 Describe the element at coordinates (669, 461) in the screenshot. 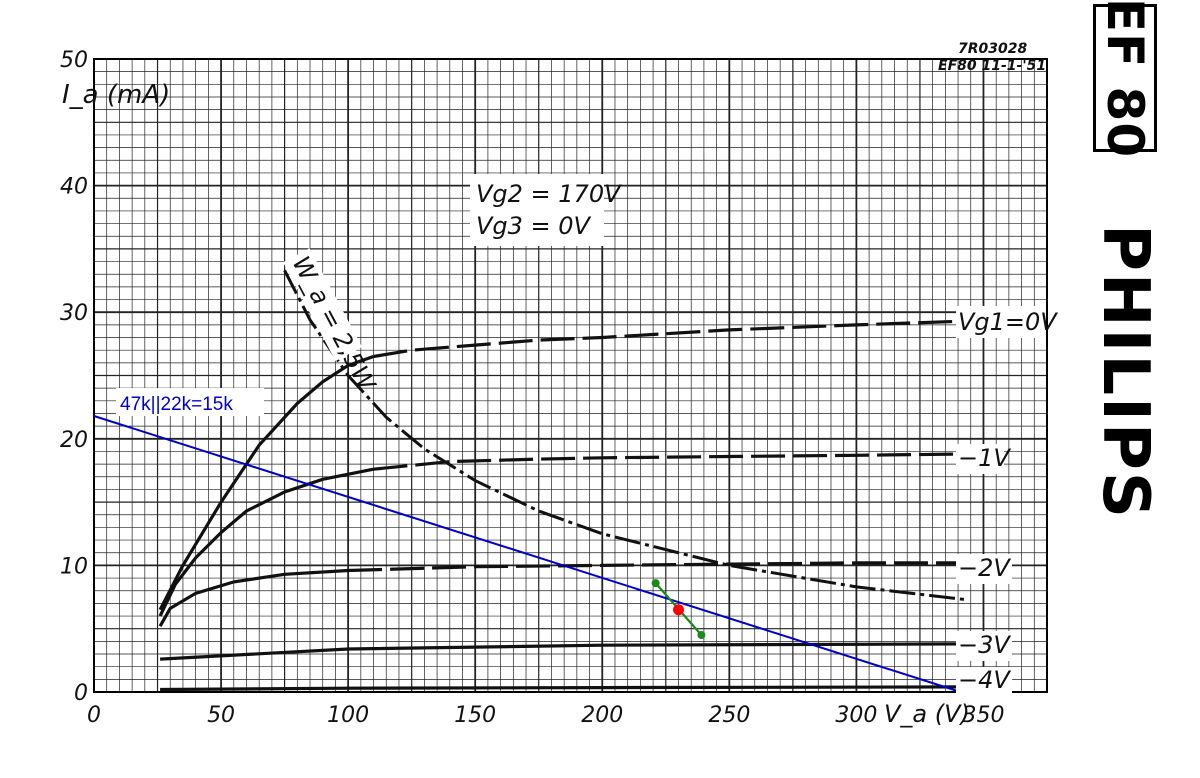

I see `series-line-vg1-1v-dashed` at that location.